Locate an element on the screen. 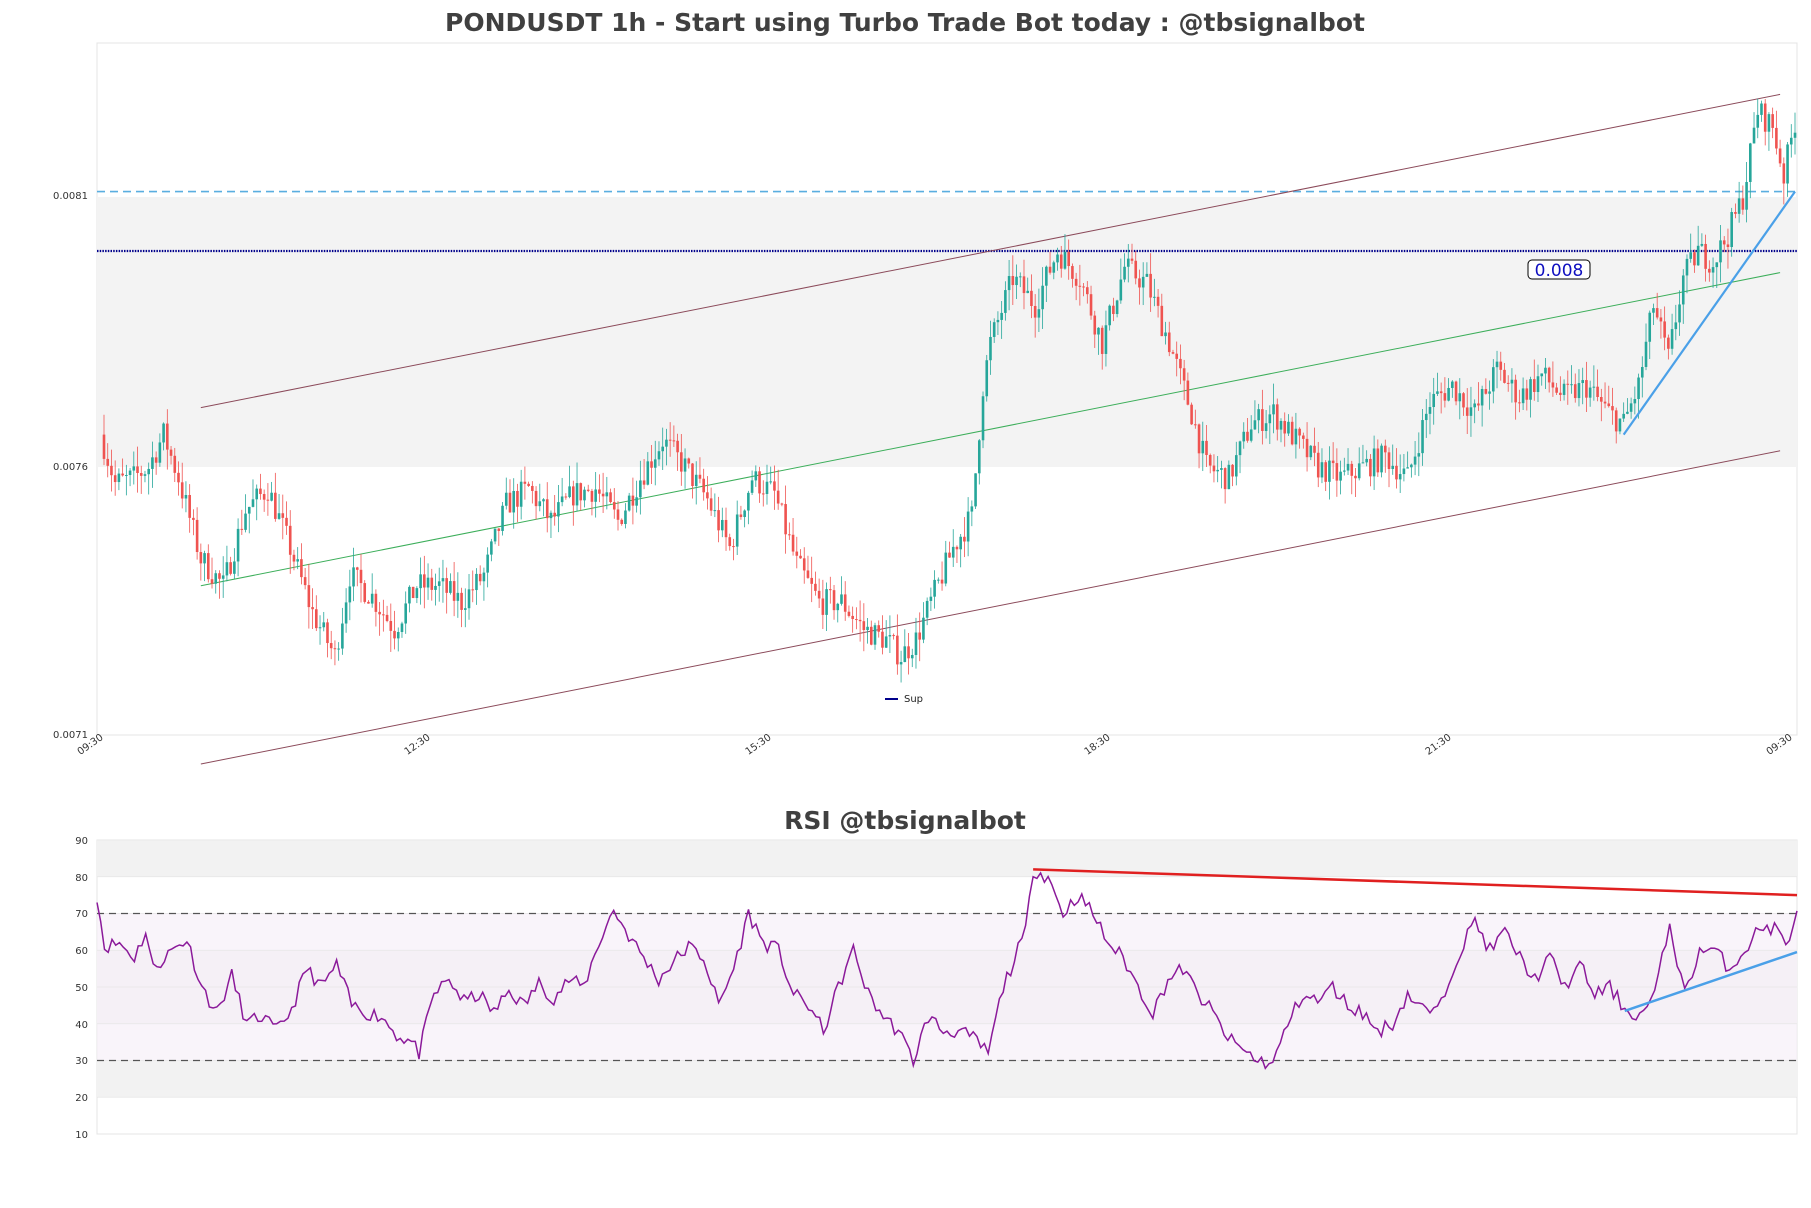  rsi-band is located at coordinates (947, 858).